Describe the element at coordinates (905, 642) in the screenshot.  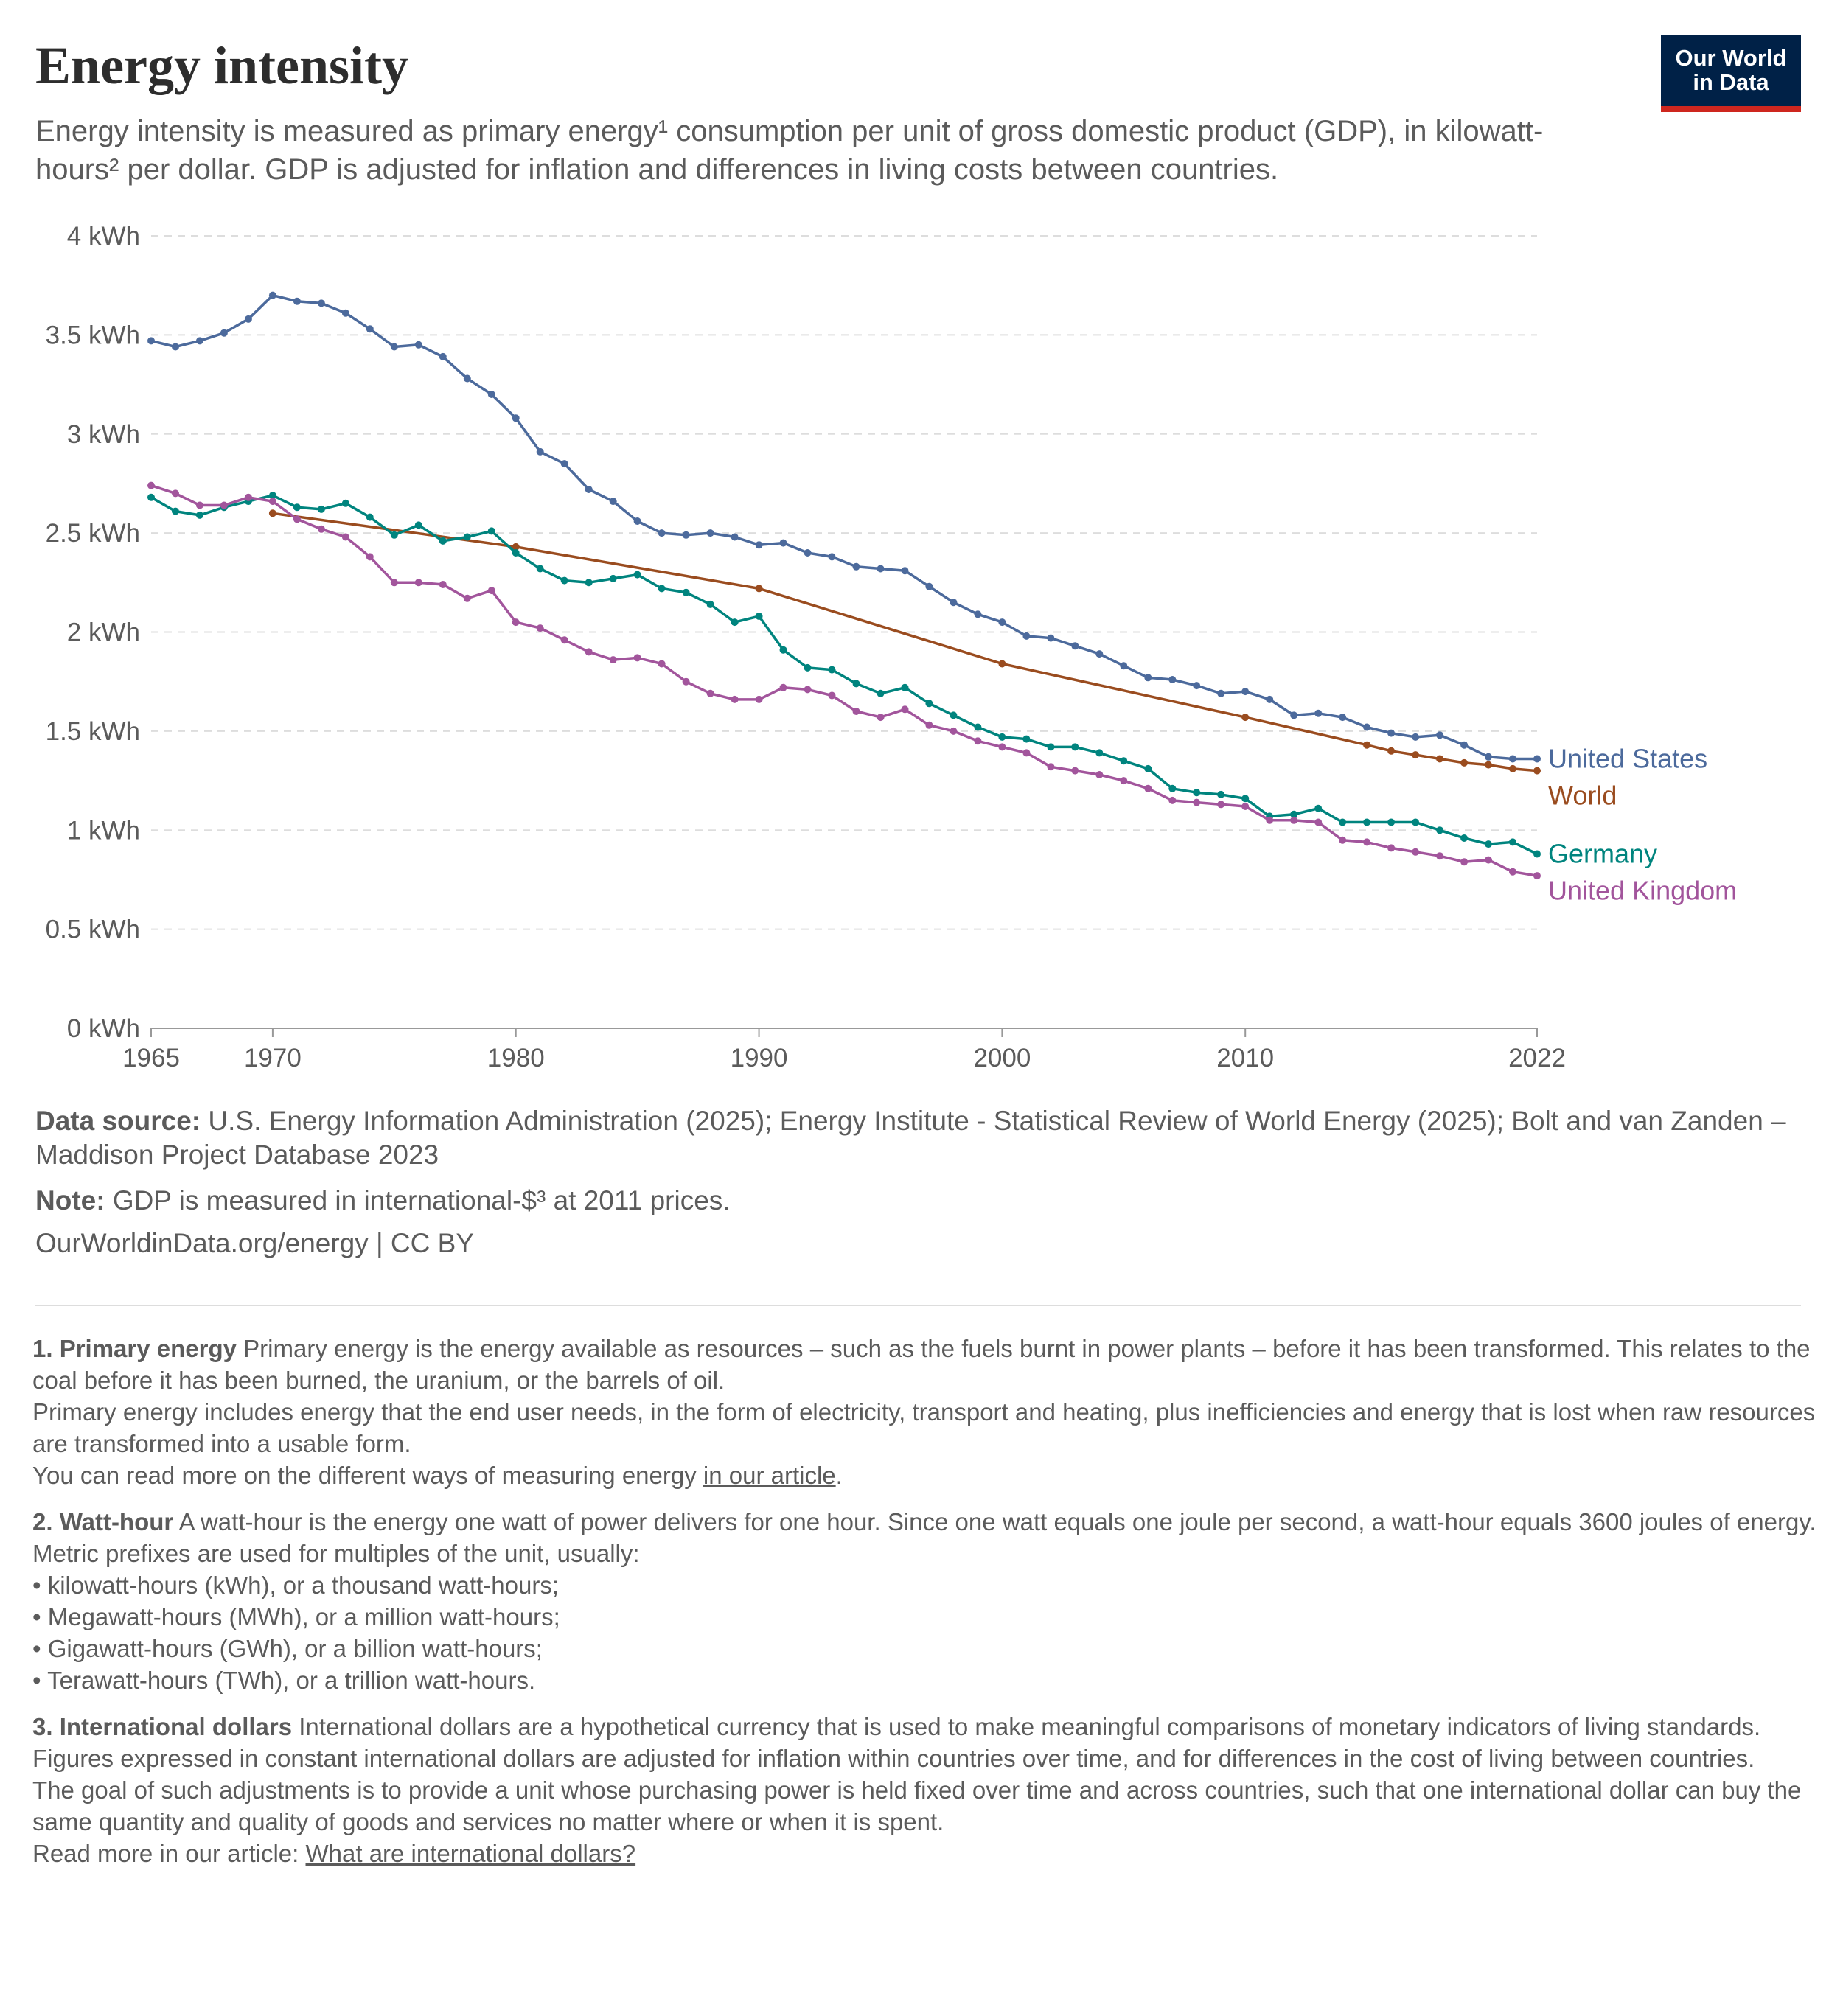
I see `series-line-world` at that location.